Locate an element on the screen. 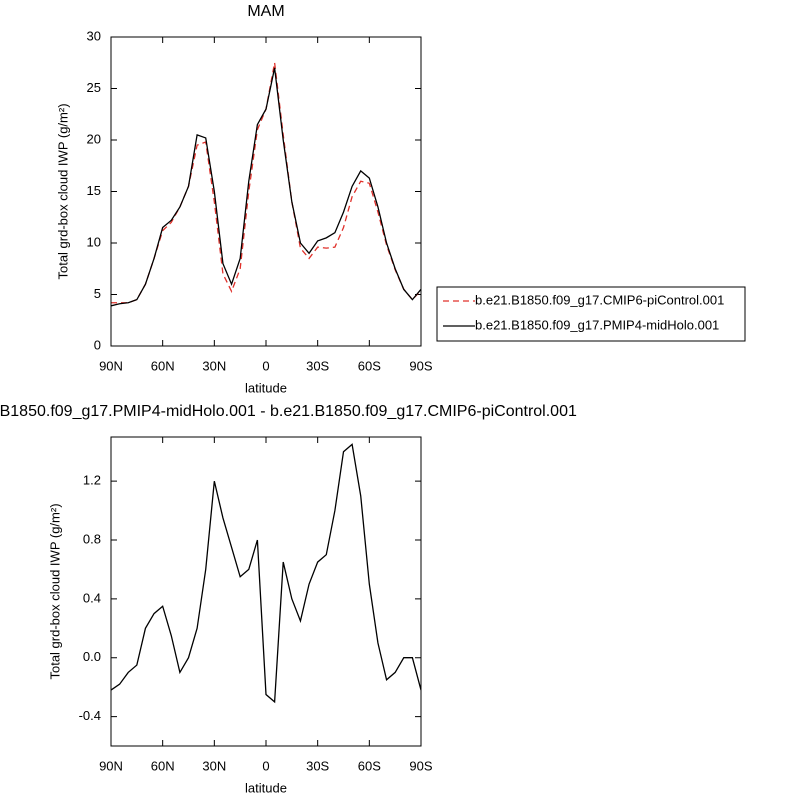  legend-label: b.e21.B1850.f09_g17.CMIP6-piControl.001 is located at coordinates (599, 299).